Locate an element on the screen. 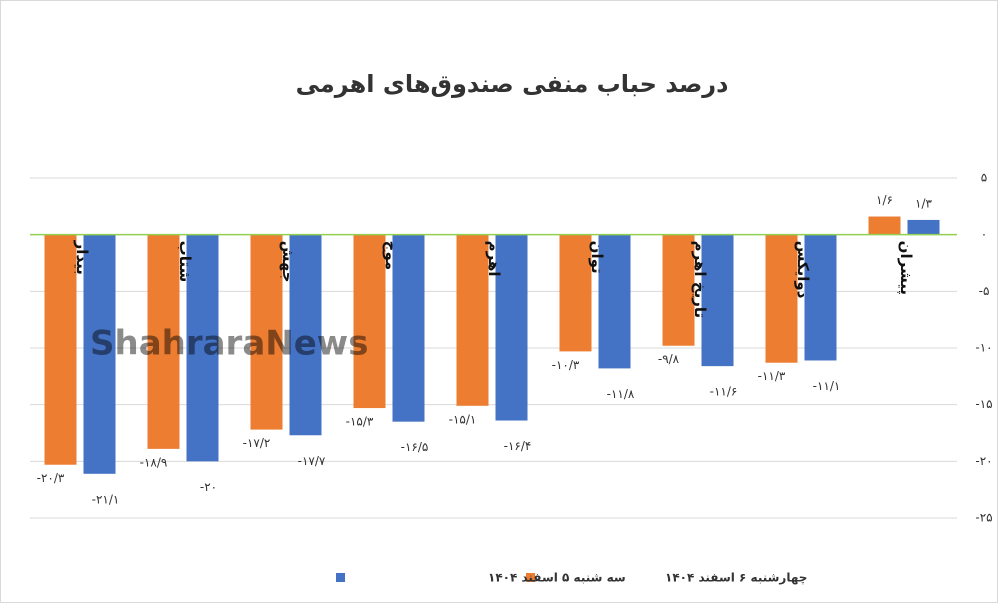 This screenshot has height=603, width=998. data-label: -۱۱/۱ is located at coordinates (827, 386).